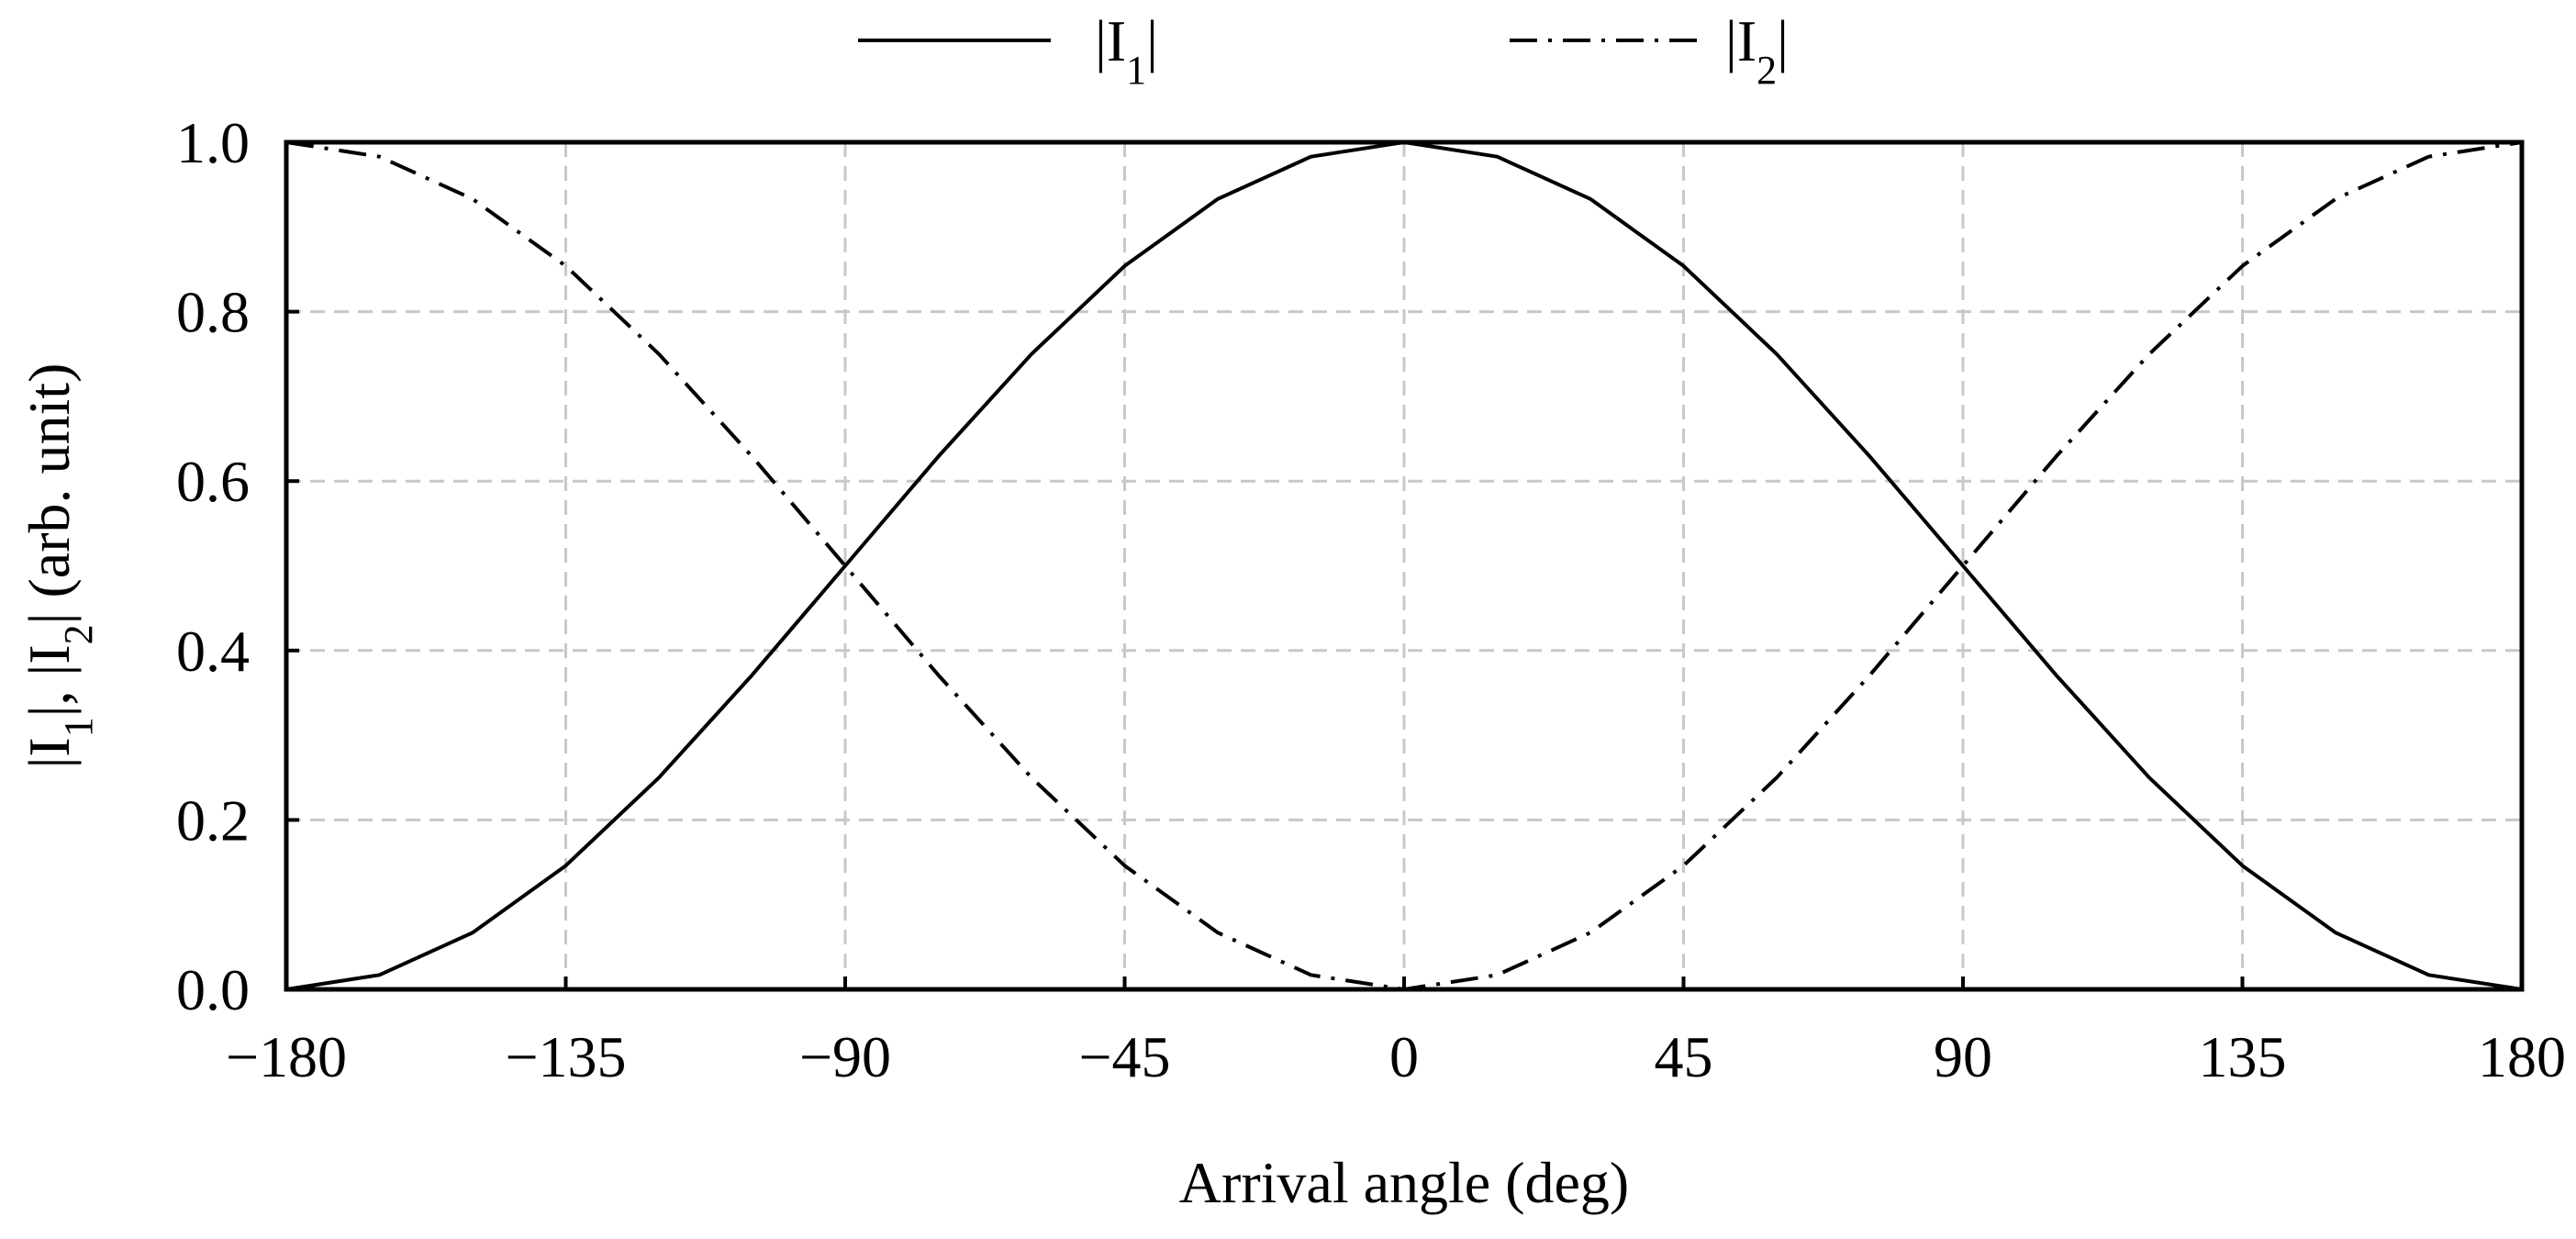  I want to click on y-tick-label: 0.0, so click(213, 990).